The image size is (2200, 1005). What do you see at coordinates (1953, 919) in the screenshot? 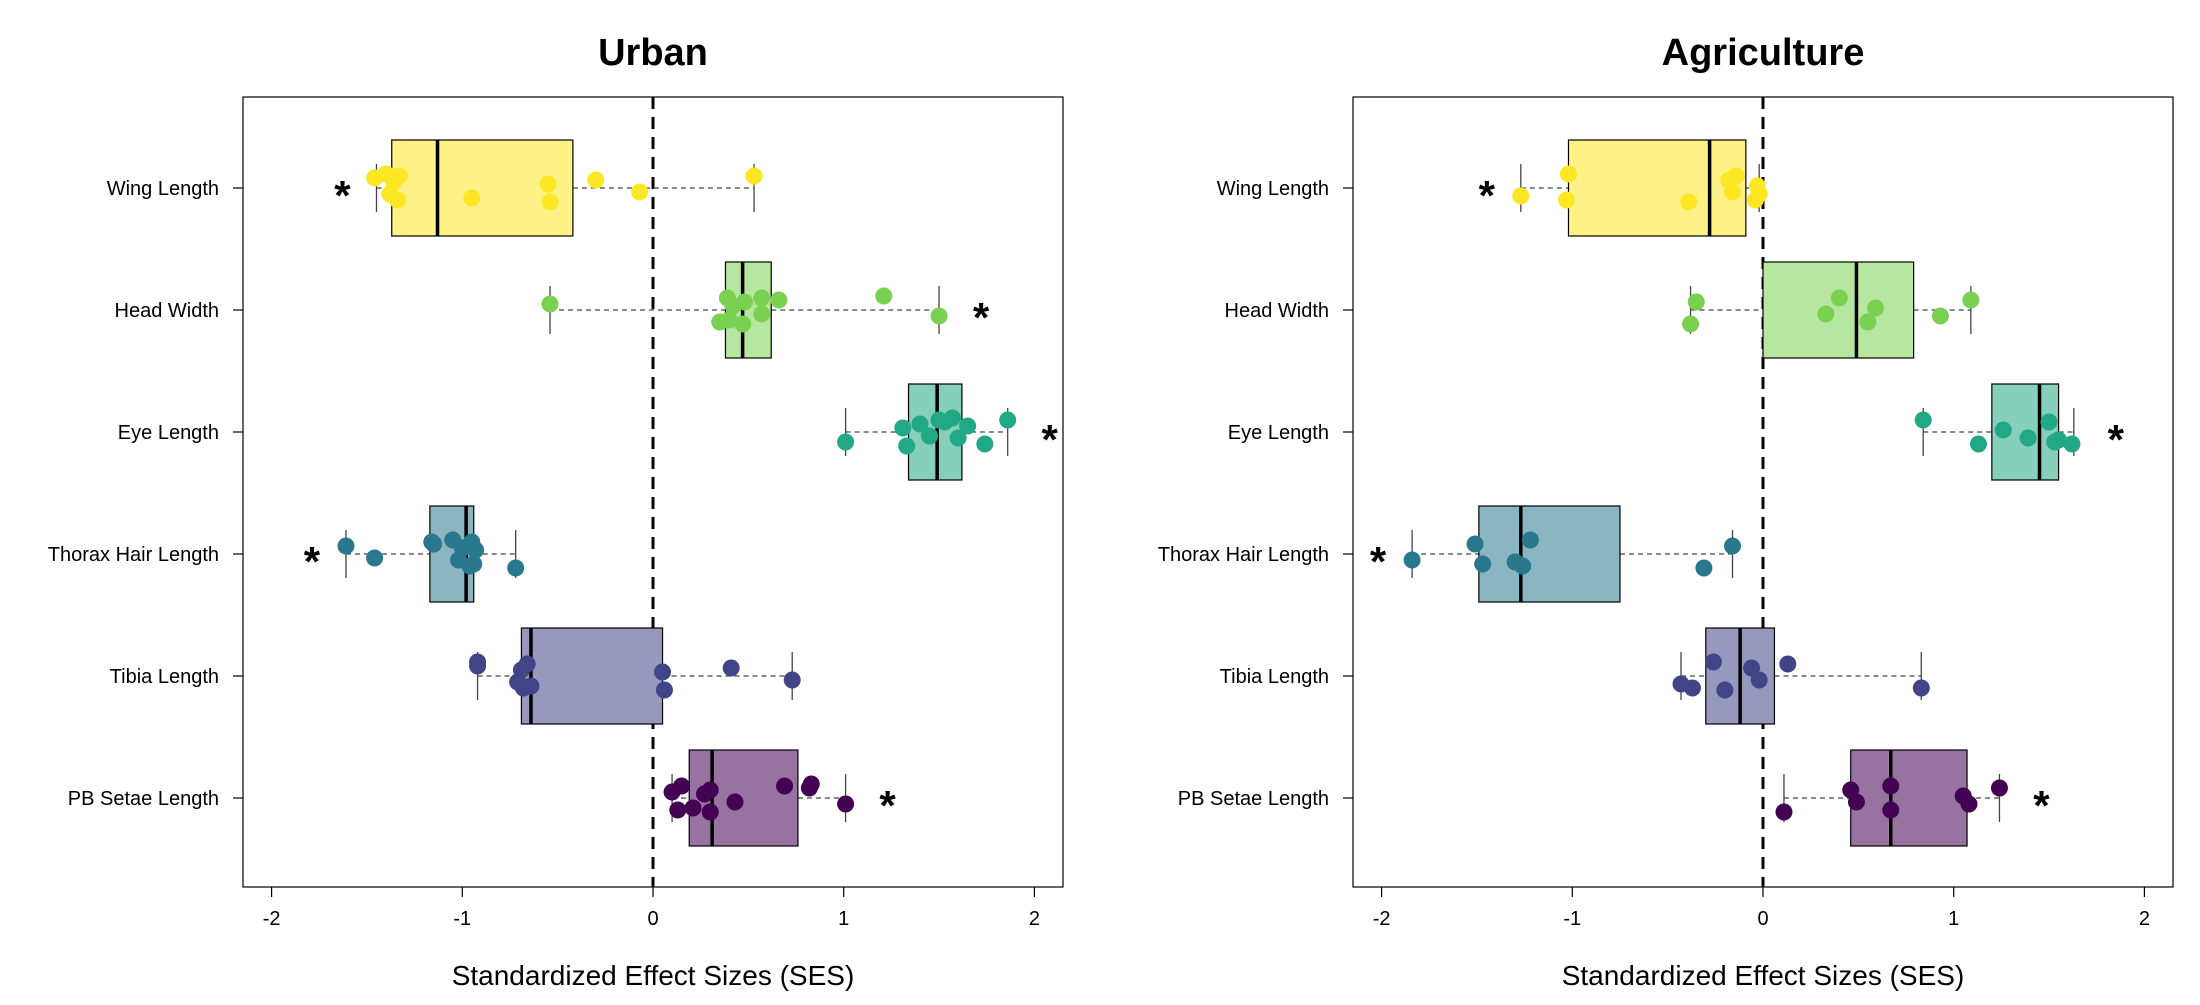
I see `x-tick-label: 1` at bounding box center [1953, 919].